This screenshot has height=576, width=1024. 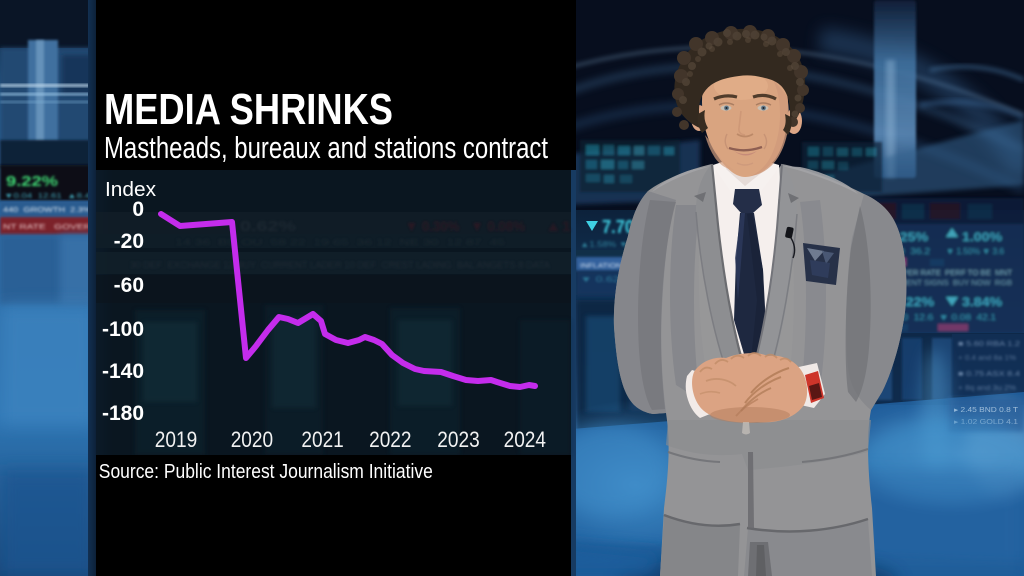 I want to click on svg-text: ▼ 0.30% ▼ 0.08%, so click(x=465, y=226).